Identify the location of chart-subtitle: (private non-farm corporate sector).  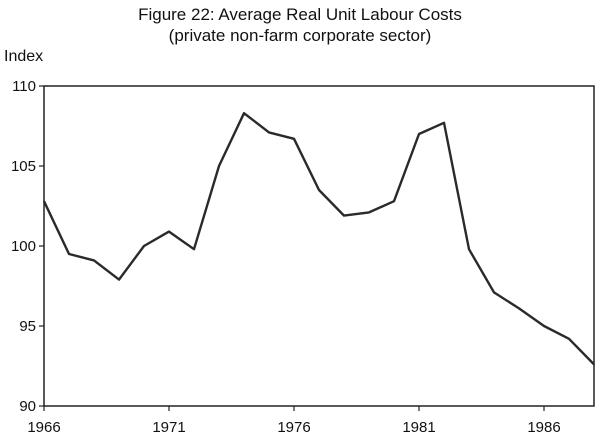
(300, 35).